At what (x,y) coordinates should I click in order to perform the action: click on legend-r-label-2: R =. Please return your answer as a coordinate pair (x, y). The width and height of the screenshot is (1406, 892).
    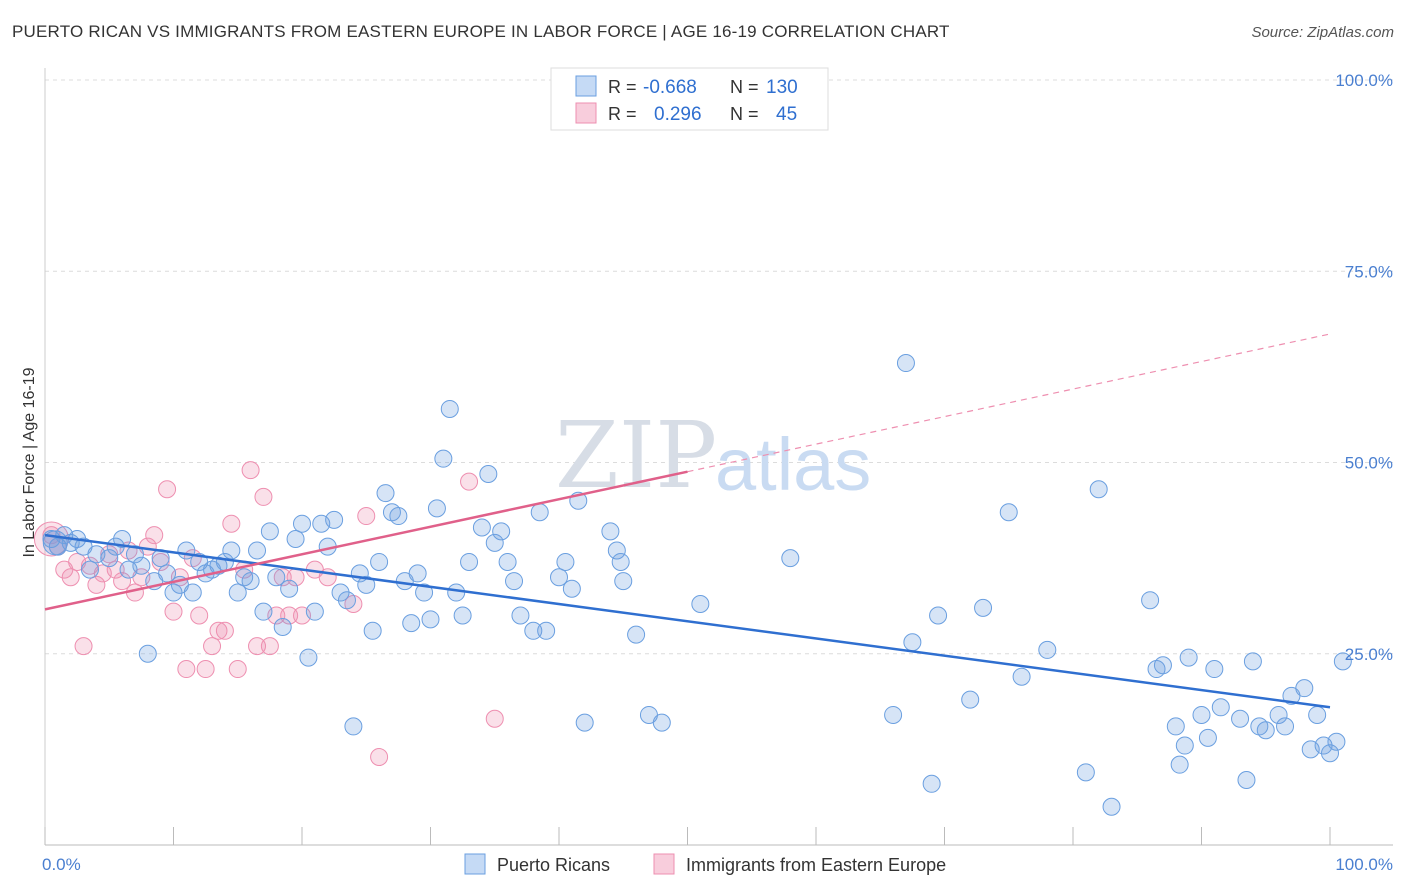
    Looking at the image, I should click on (622, 114).